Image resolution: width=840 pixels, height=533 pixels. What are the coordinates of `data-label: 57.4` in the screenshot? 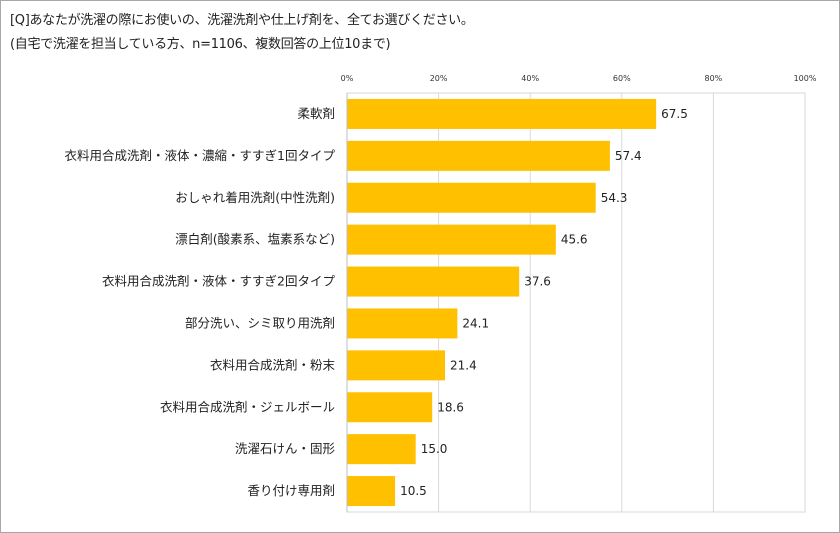 It's located at (628, 156).